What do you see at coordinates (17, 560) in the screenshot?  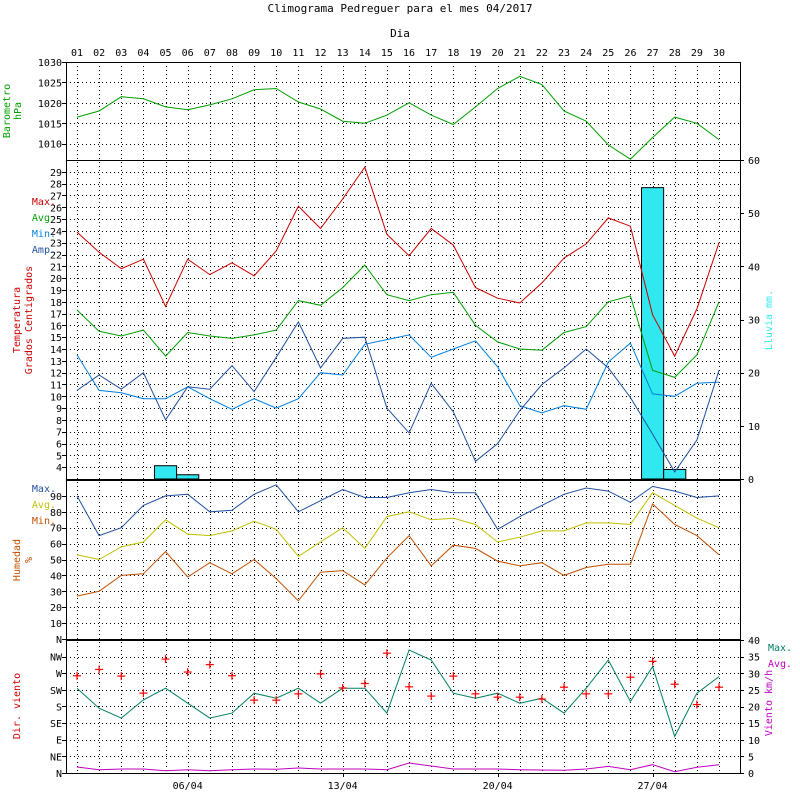 I see `humidity-axis-title: Humedad` at bounding box center [17, 560].